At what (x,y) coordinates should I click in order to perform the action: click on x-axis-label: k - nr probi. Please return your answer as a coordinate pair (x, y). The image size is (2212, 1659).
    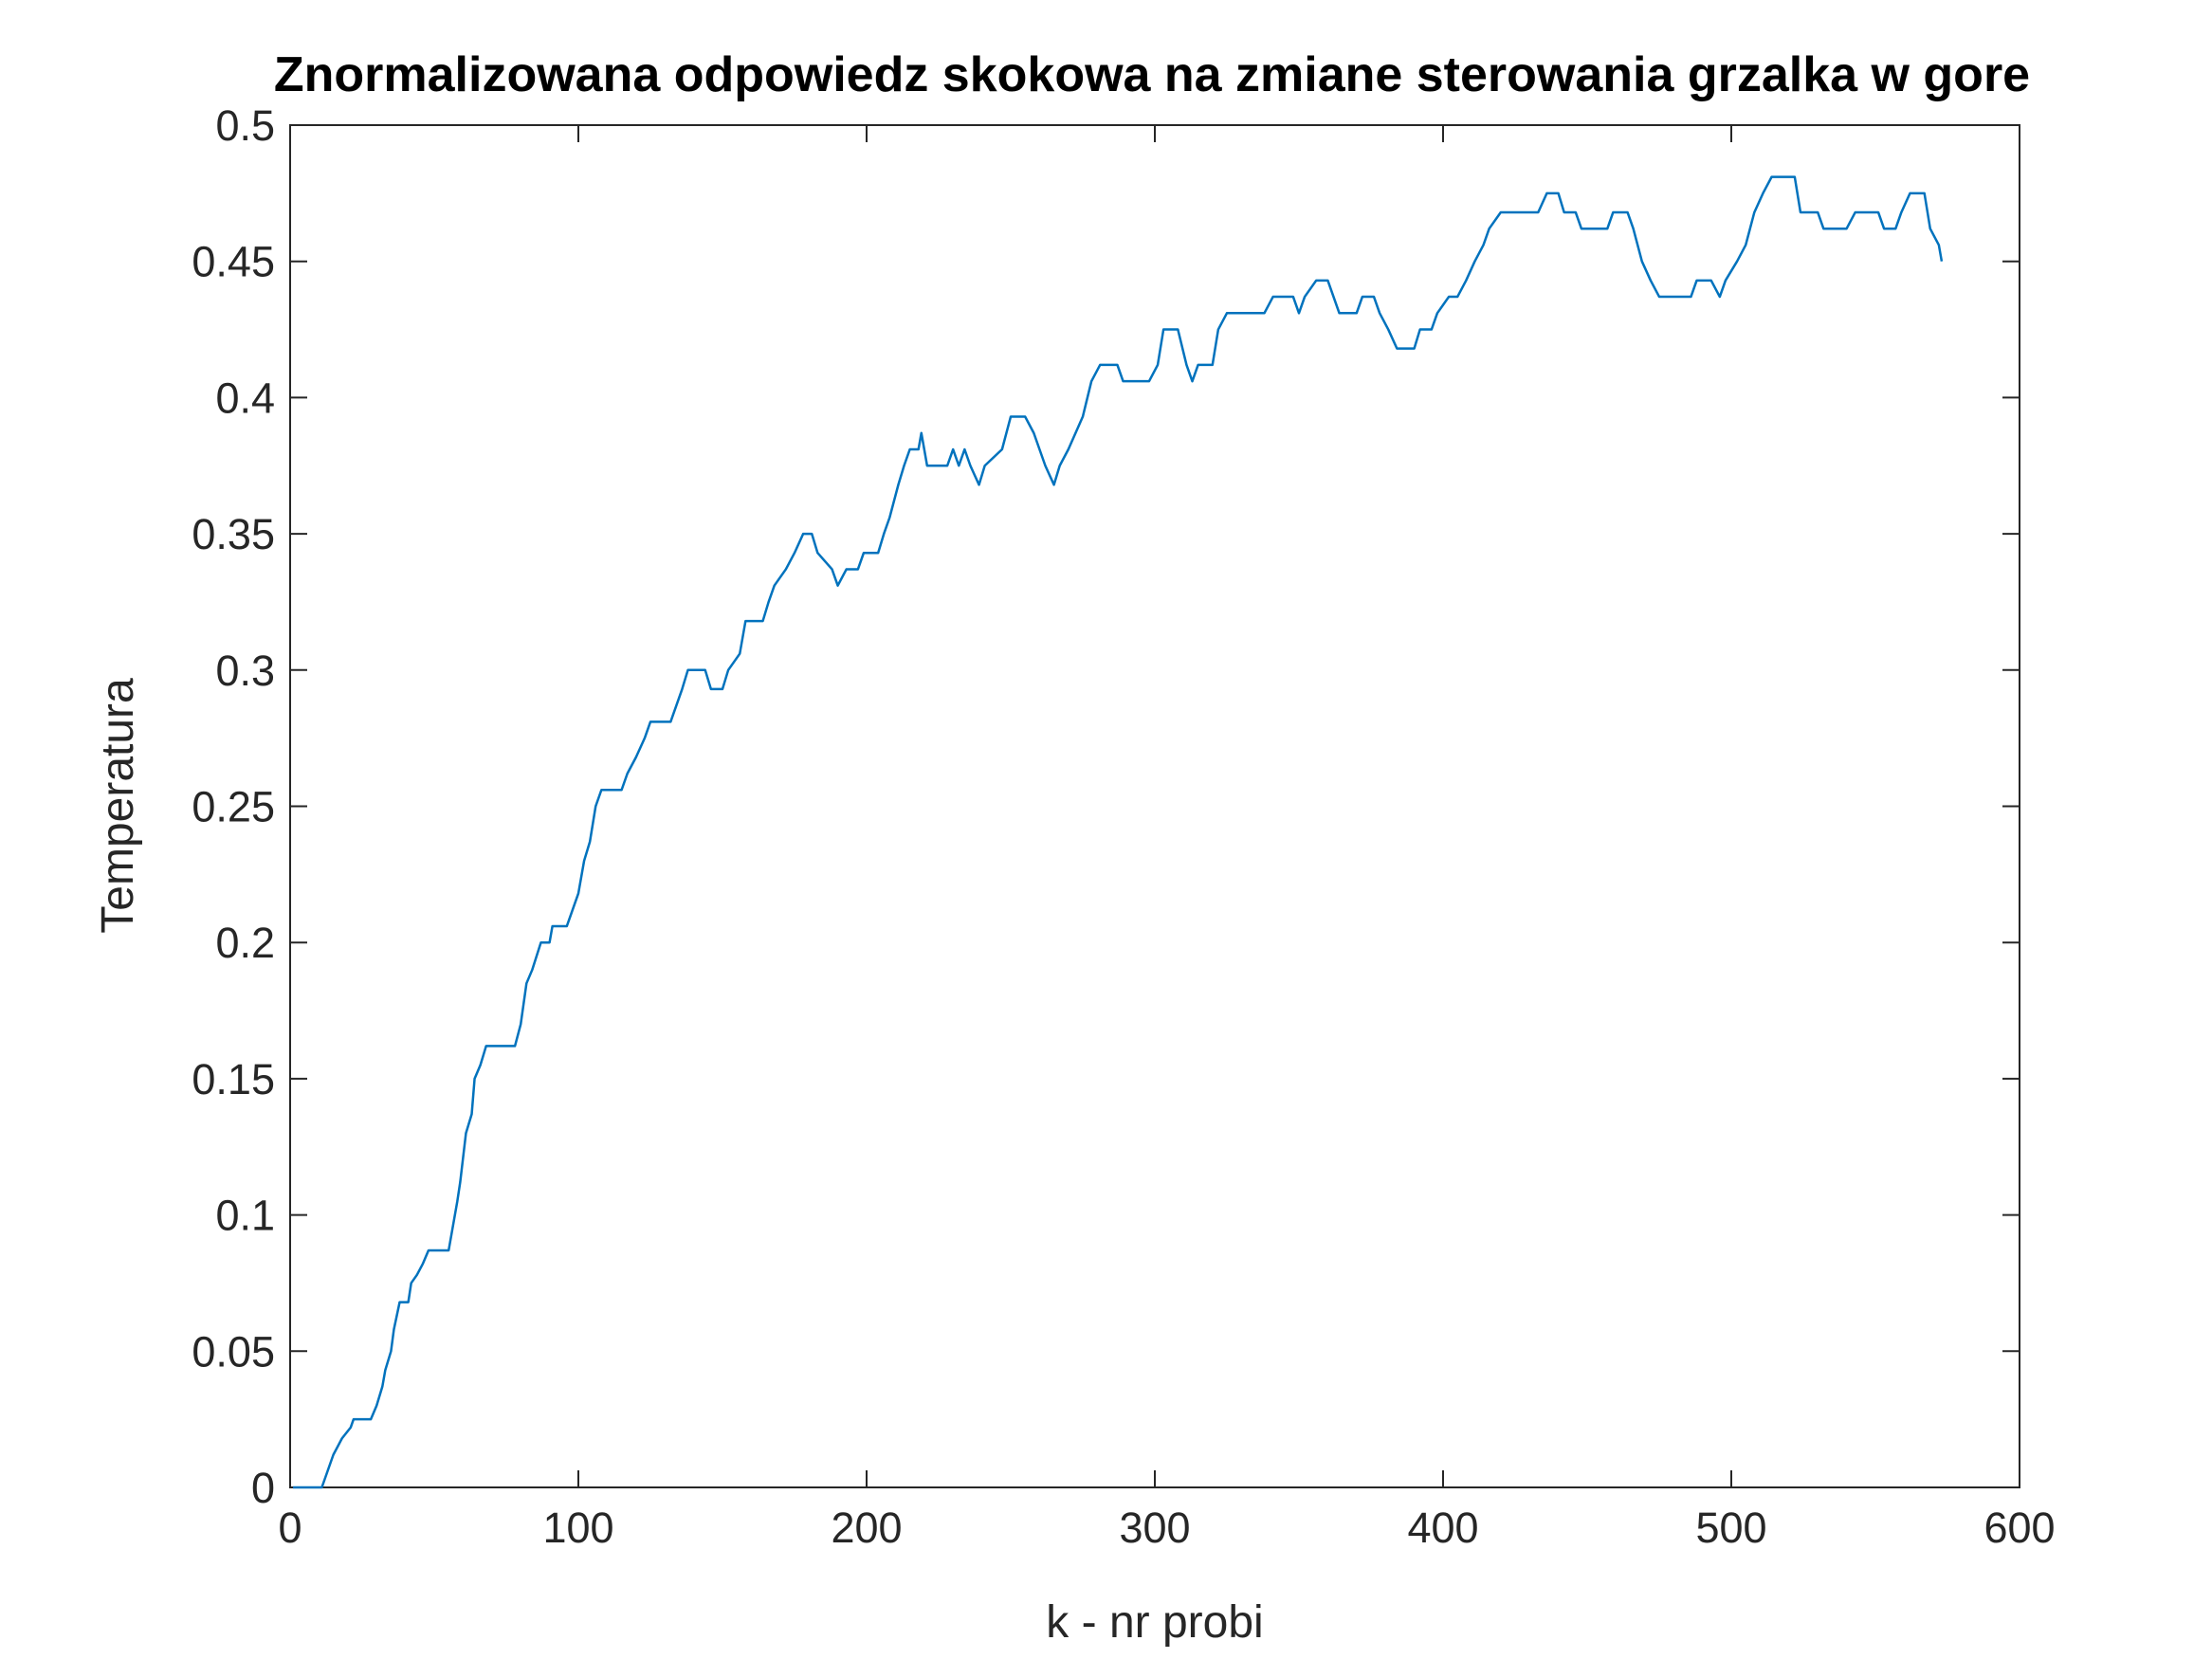
    Looking at the image, I should click on (1154, 1622).